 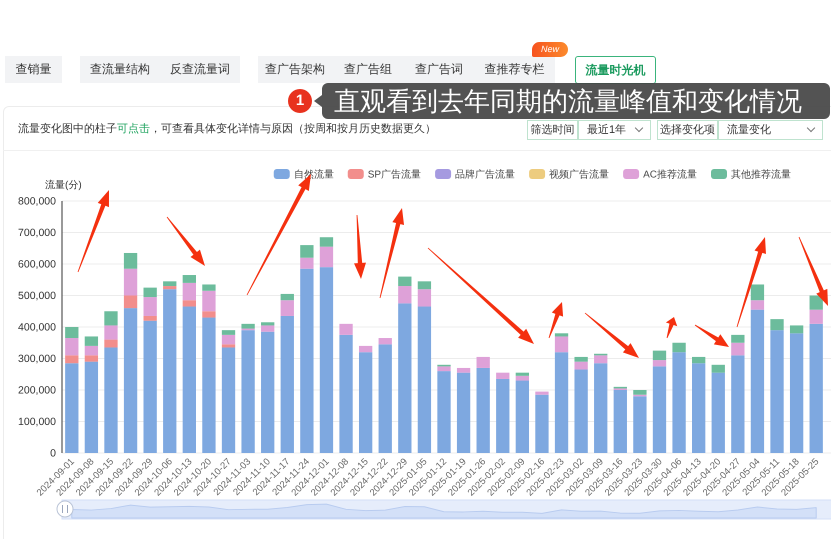 I want to click on legend-item: AC推荐流量, so click(x=660, y=174).